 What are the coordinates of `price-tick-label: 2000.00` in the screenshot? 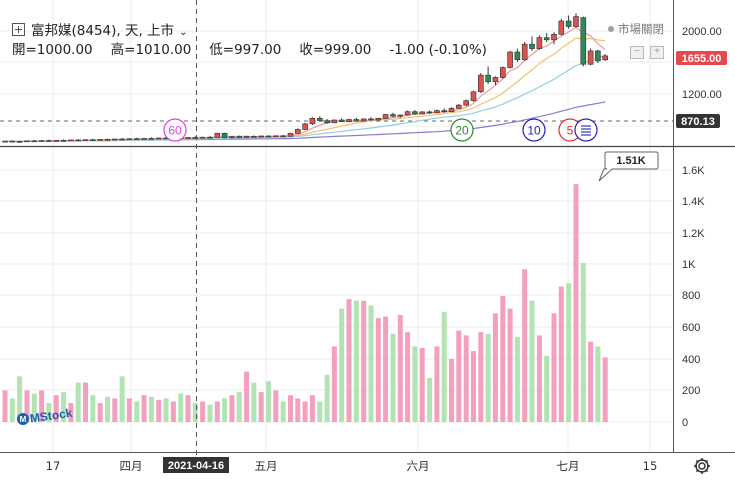 It's located at (702, 32).